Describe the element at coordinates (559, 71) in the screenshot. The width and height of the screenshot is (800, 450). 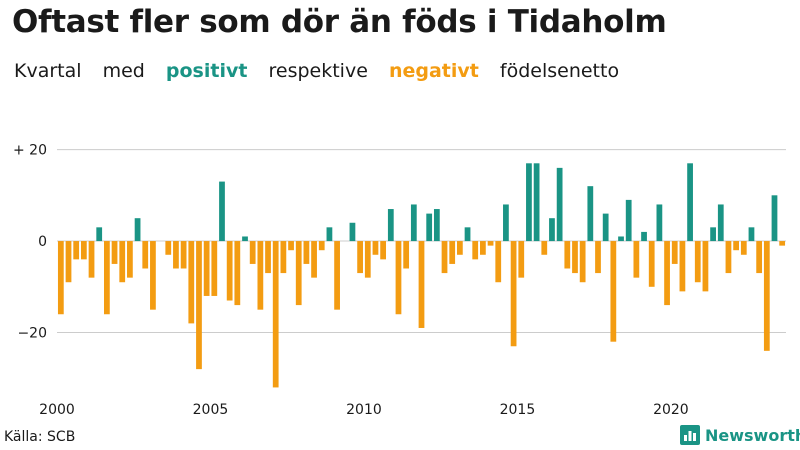
I see `subtitle-word: födelsenetto` at that location.